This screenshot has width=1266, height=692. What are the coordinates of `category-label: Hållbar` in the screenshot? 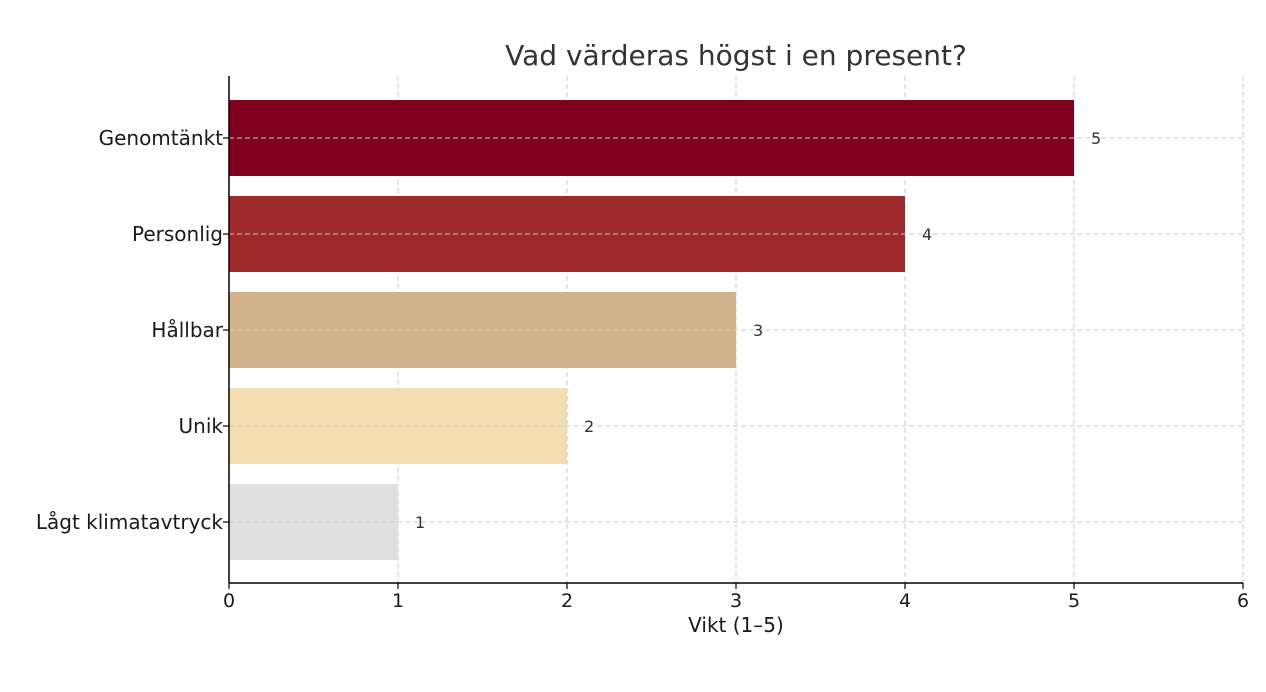 It's located at (187, 330).